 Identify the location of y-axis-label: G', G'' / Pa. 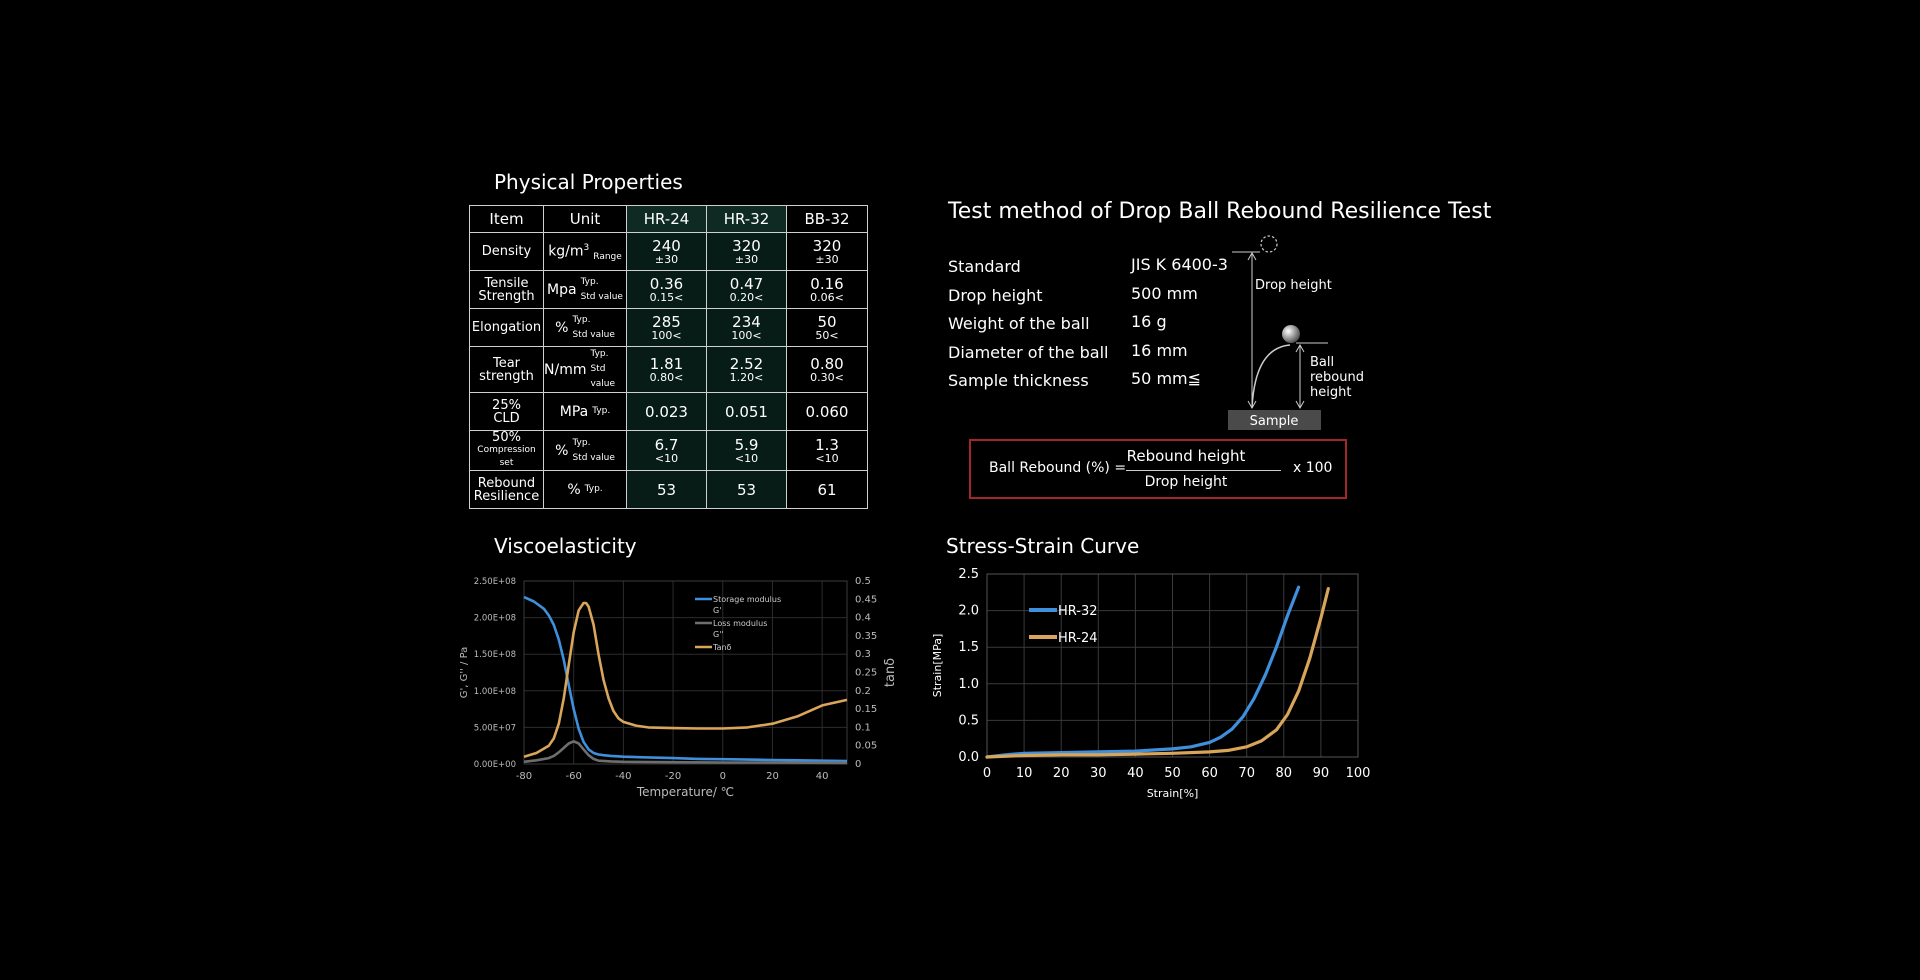
(464, 673).